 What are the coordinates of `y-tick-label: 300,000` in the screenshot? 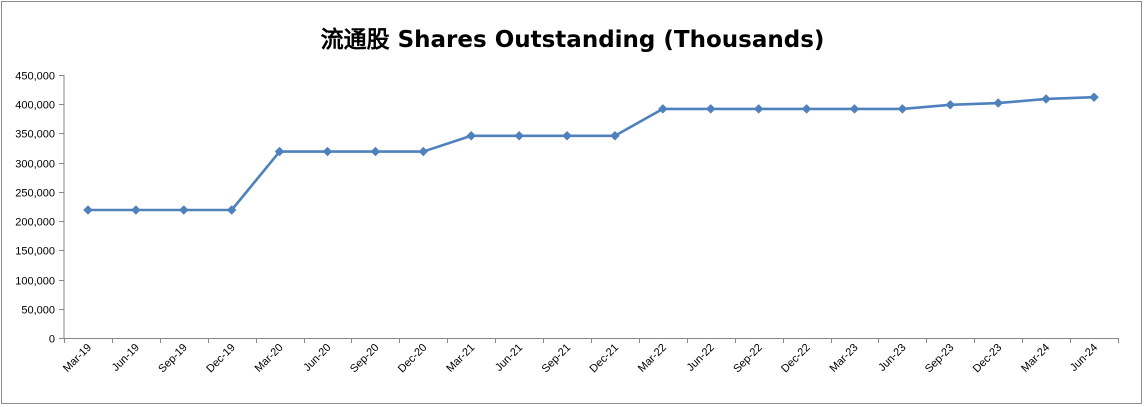 It's located at (35, 165).